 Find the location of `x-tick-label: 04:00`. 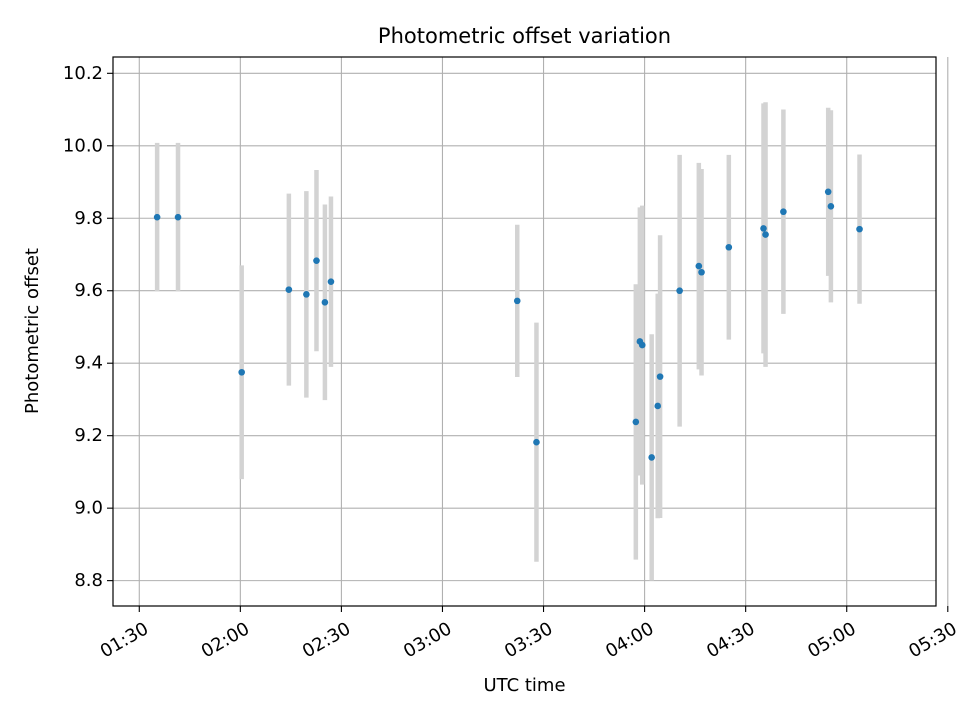

x-tick-label: 04:00 is located at coordinates (629, 640).